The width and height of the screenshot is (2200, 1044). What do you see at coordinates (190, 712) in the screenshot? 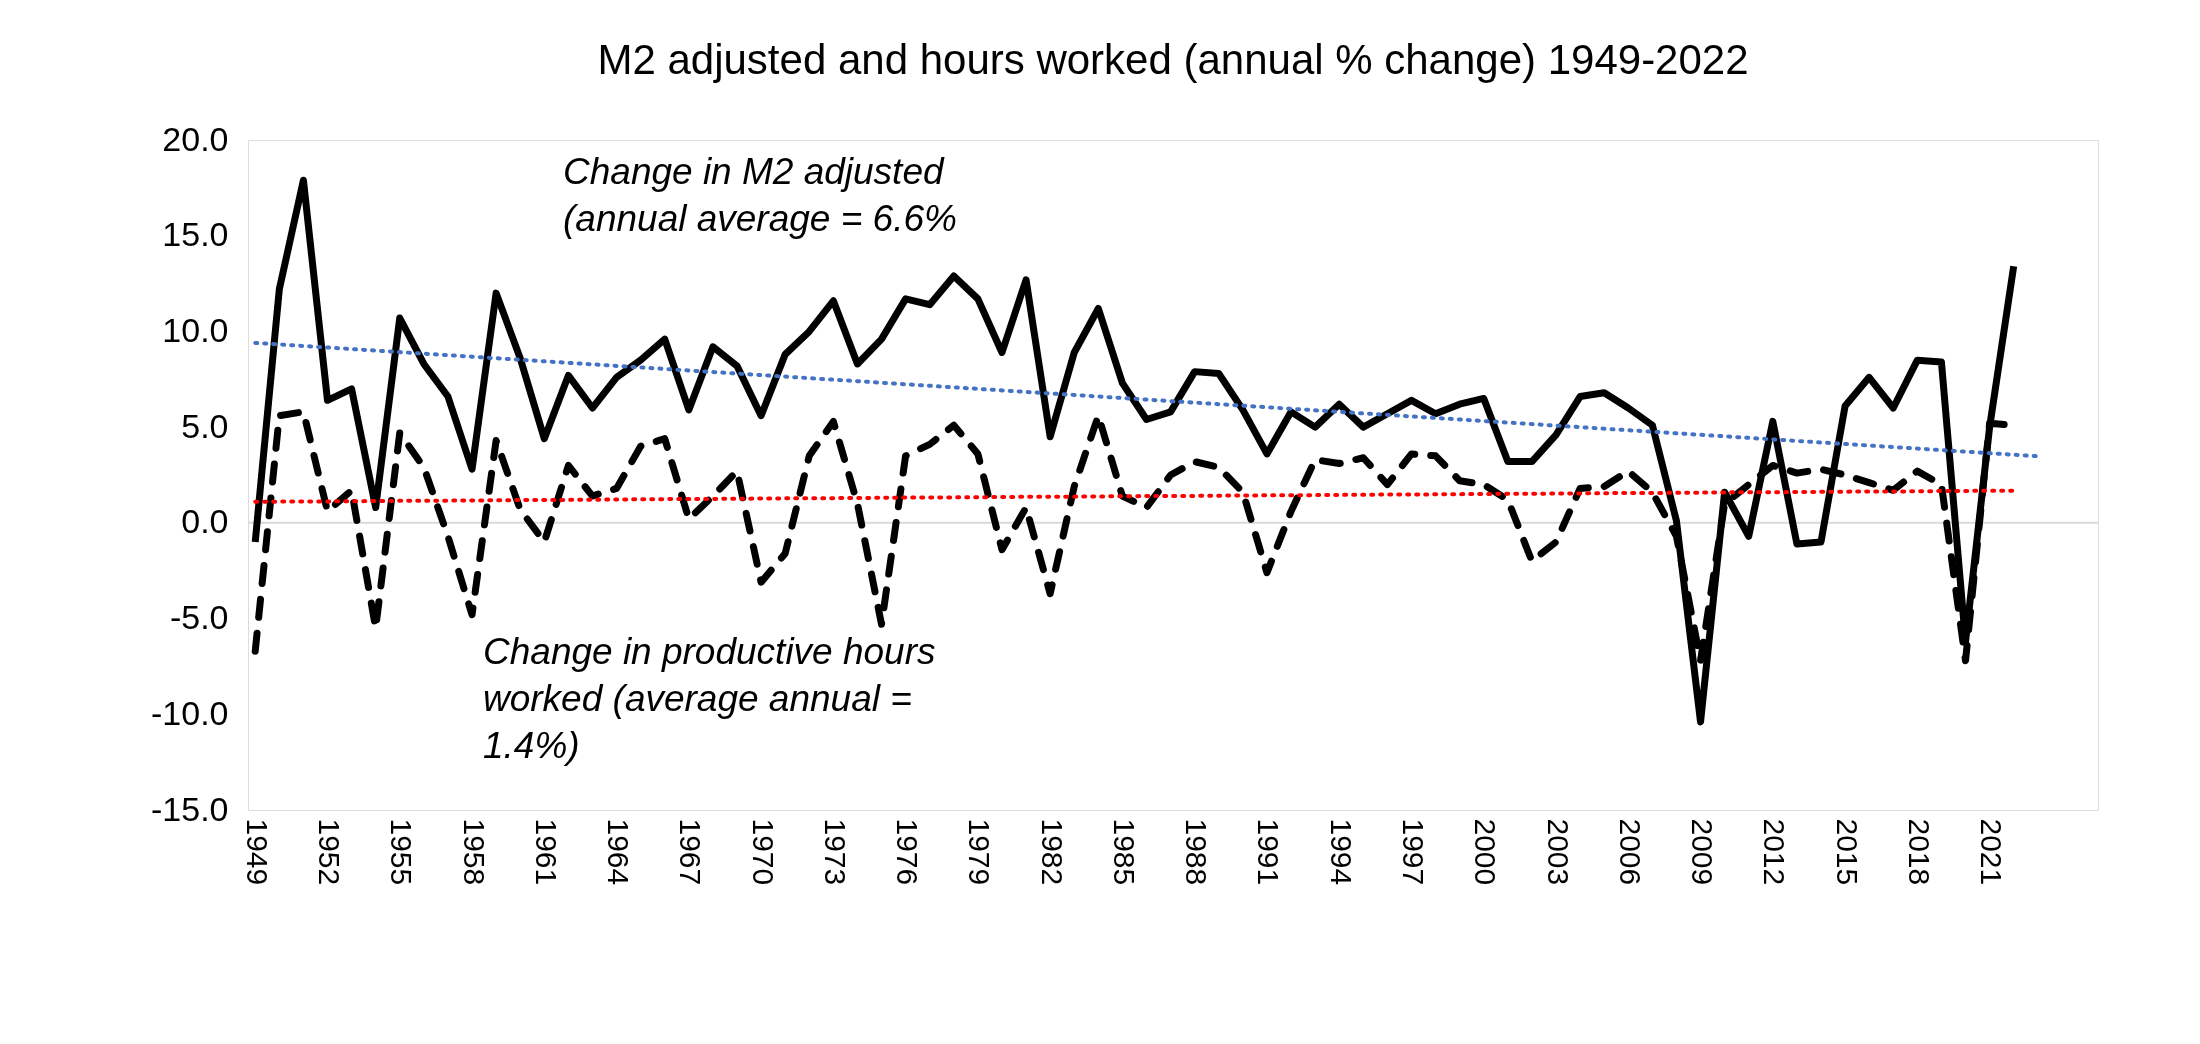
I see `y-tick-label: -10.0` at bounding box center [190, 712].